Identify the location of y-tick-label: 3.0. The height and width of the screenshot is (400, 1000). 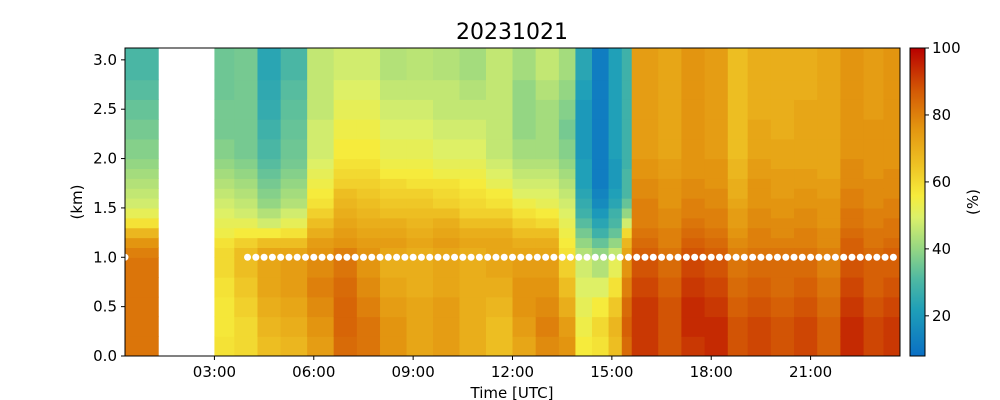
(105, 60).